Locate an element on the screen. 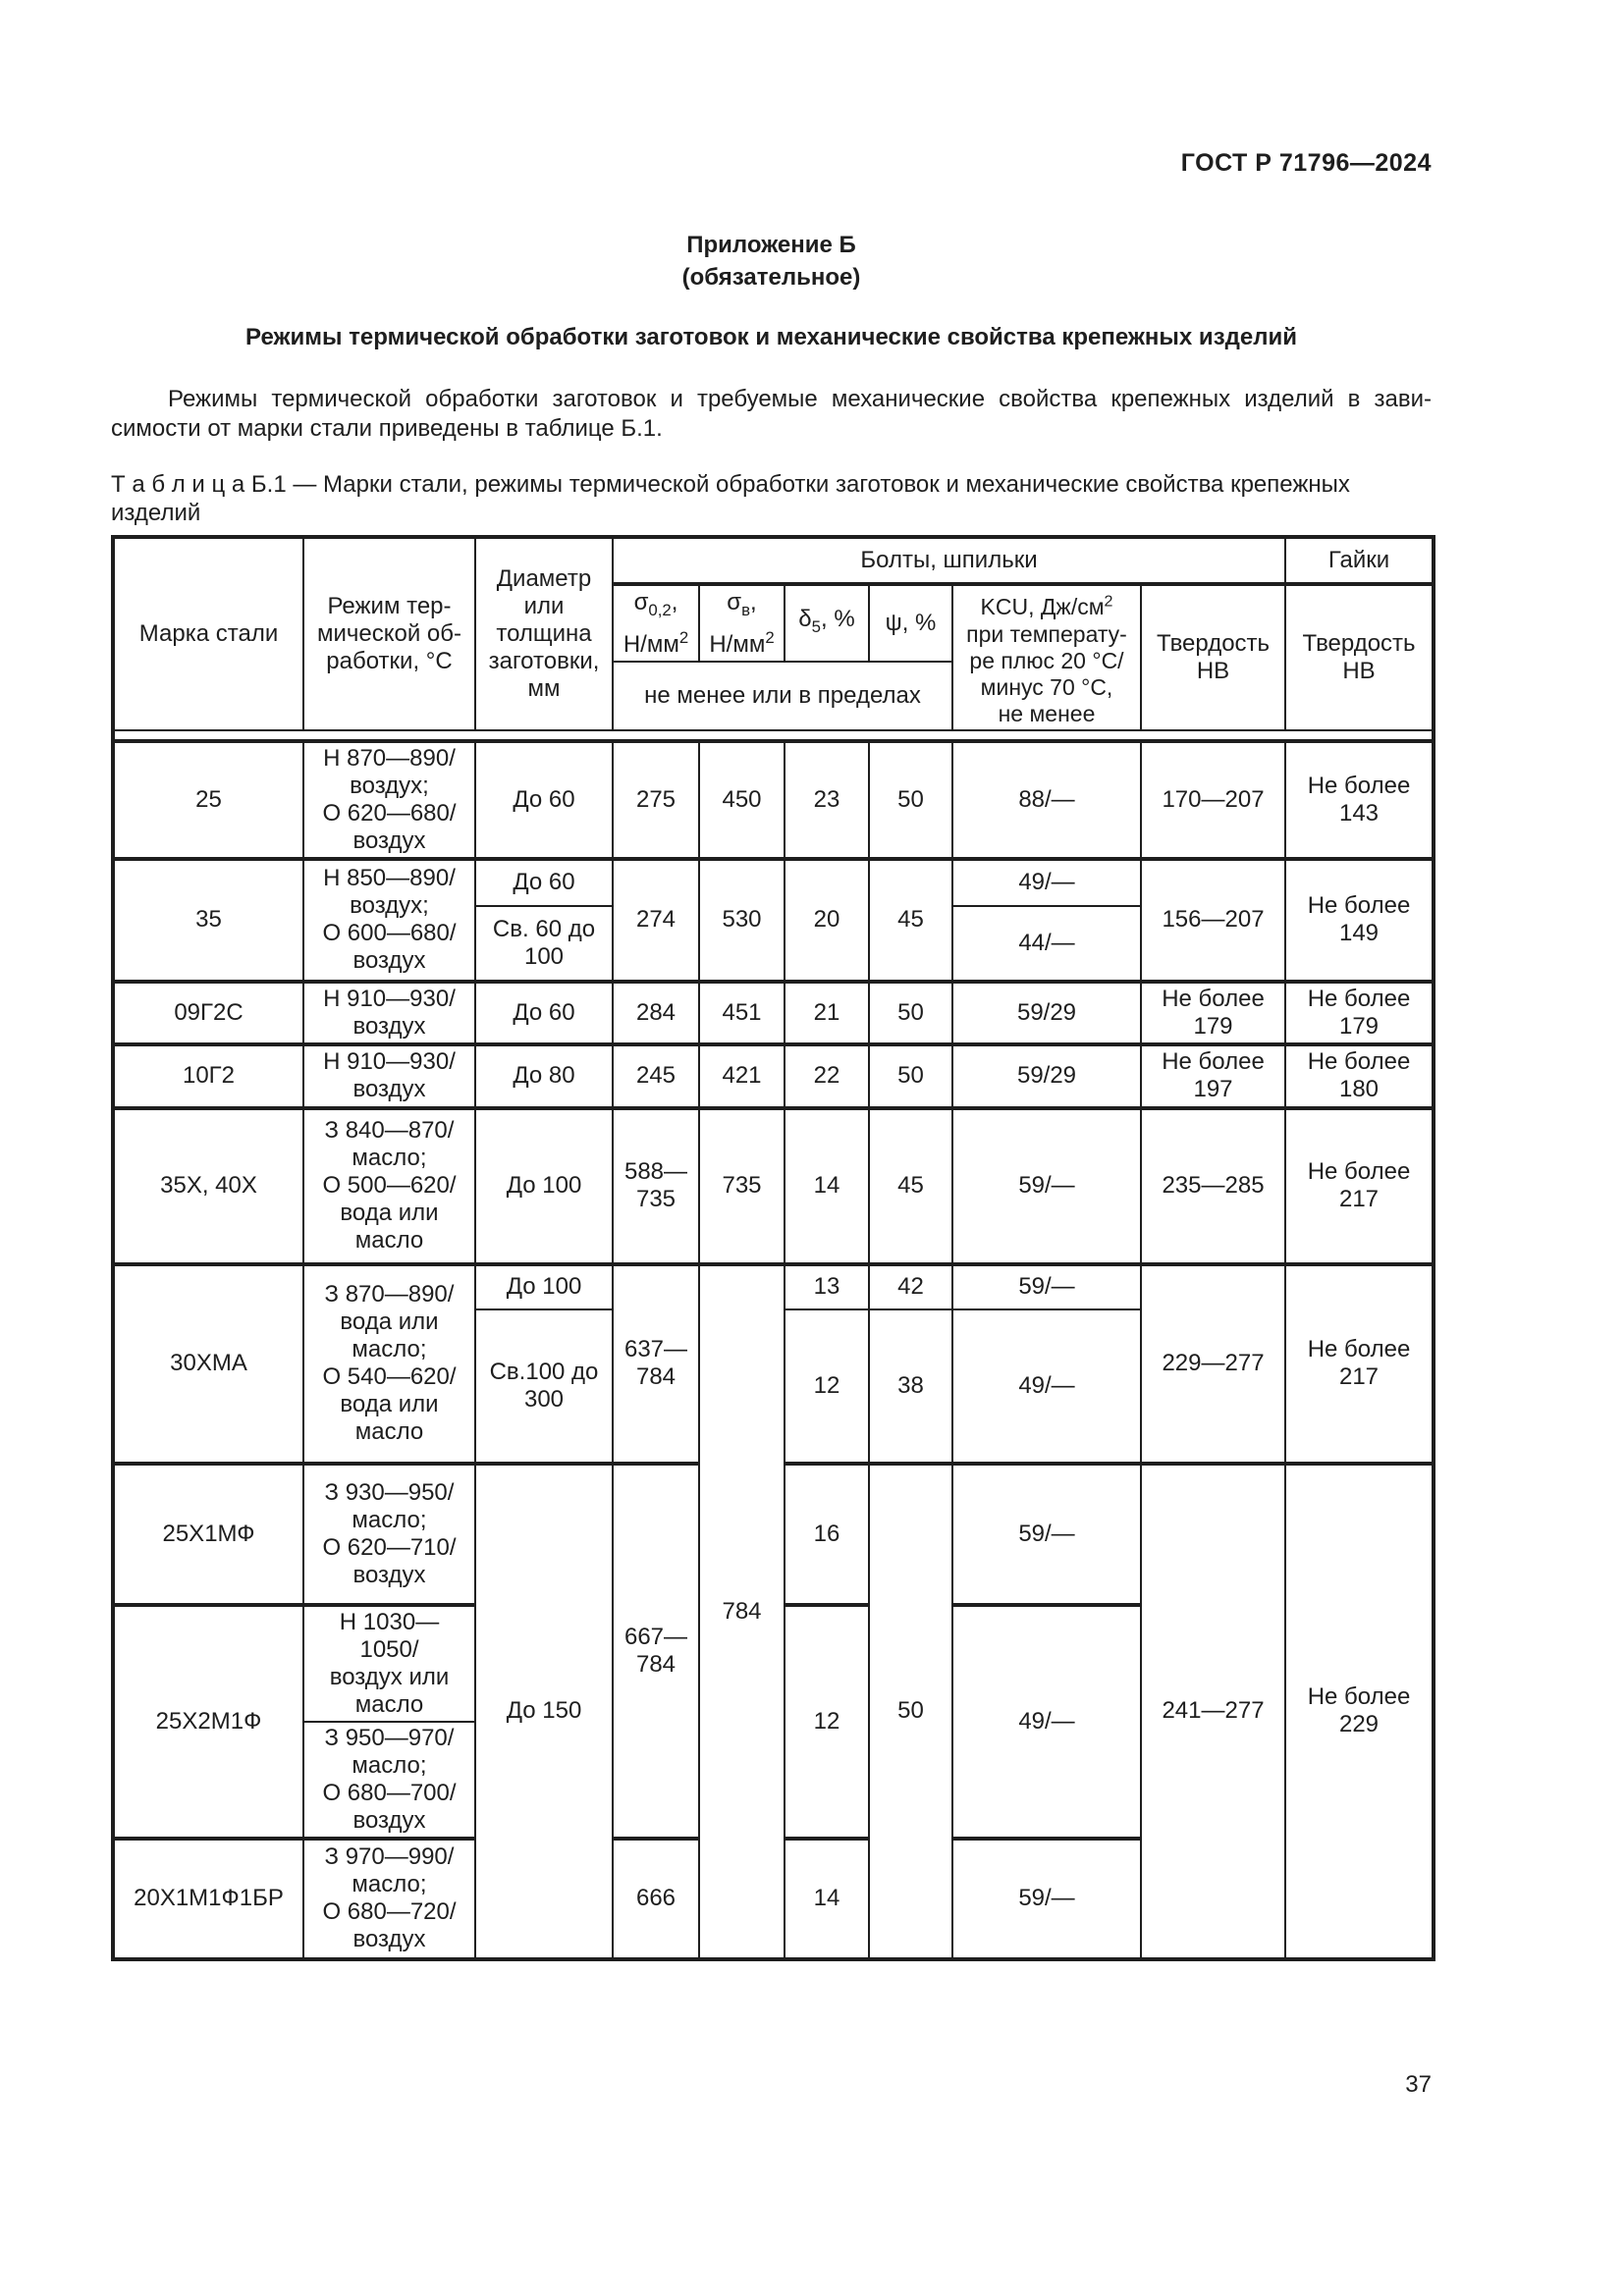  cell-st35-rezhim: Н 850—890/ воздух; О 600—680/ воздух is located at coordinates (389, 919).